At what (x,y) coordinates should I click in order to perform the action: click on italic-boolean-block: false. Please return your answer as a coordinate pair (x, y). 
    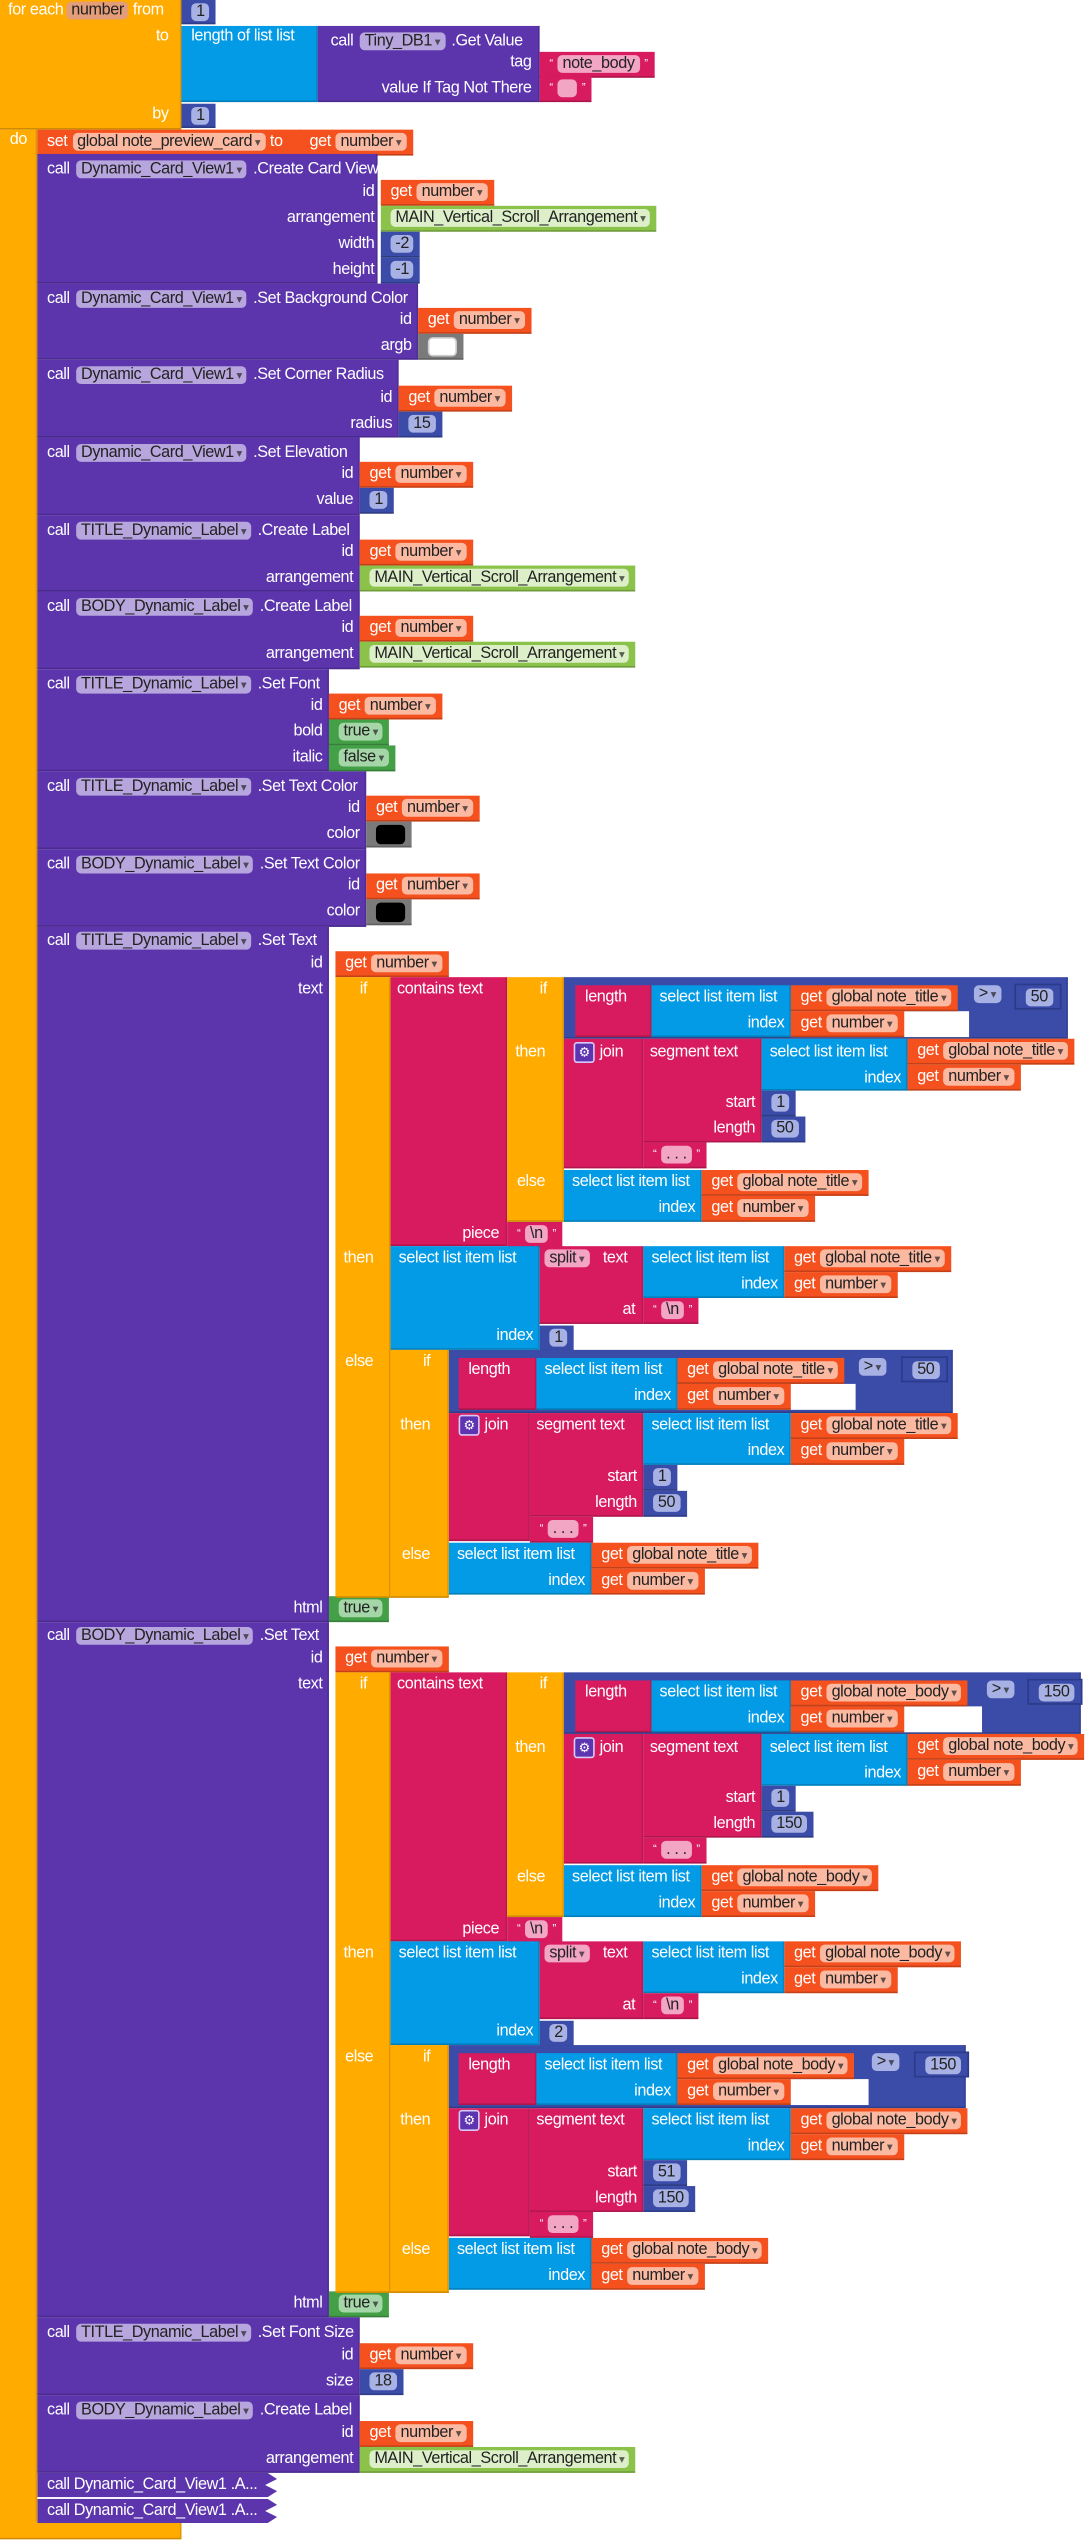
    Looking at the image, I should click on (362, 758).